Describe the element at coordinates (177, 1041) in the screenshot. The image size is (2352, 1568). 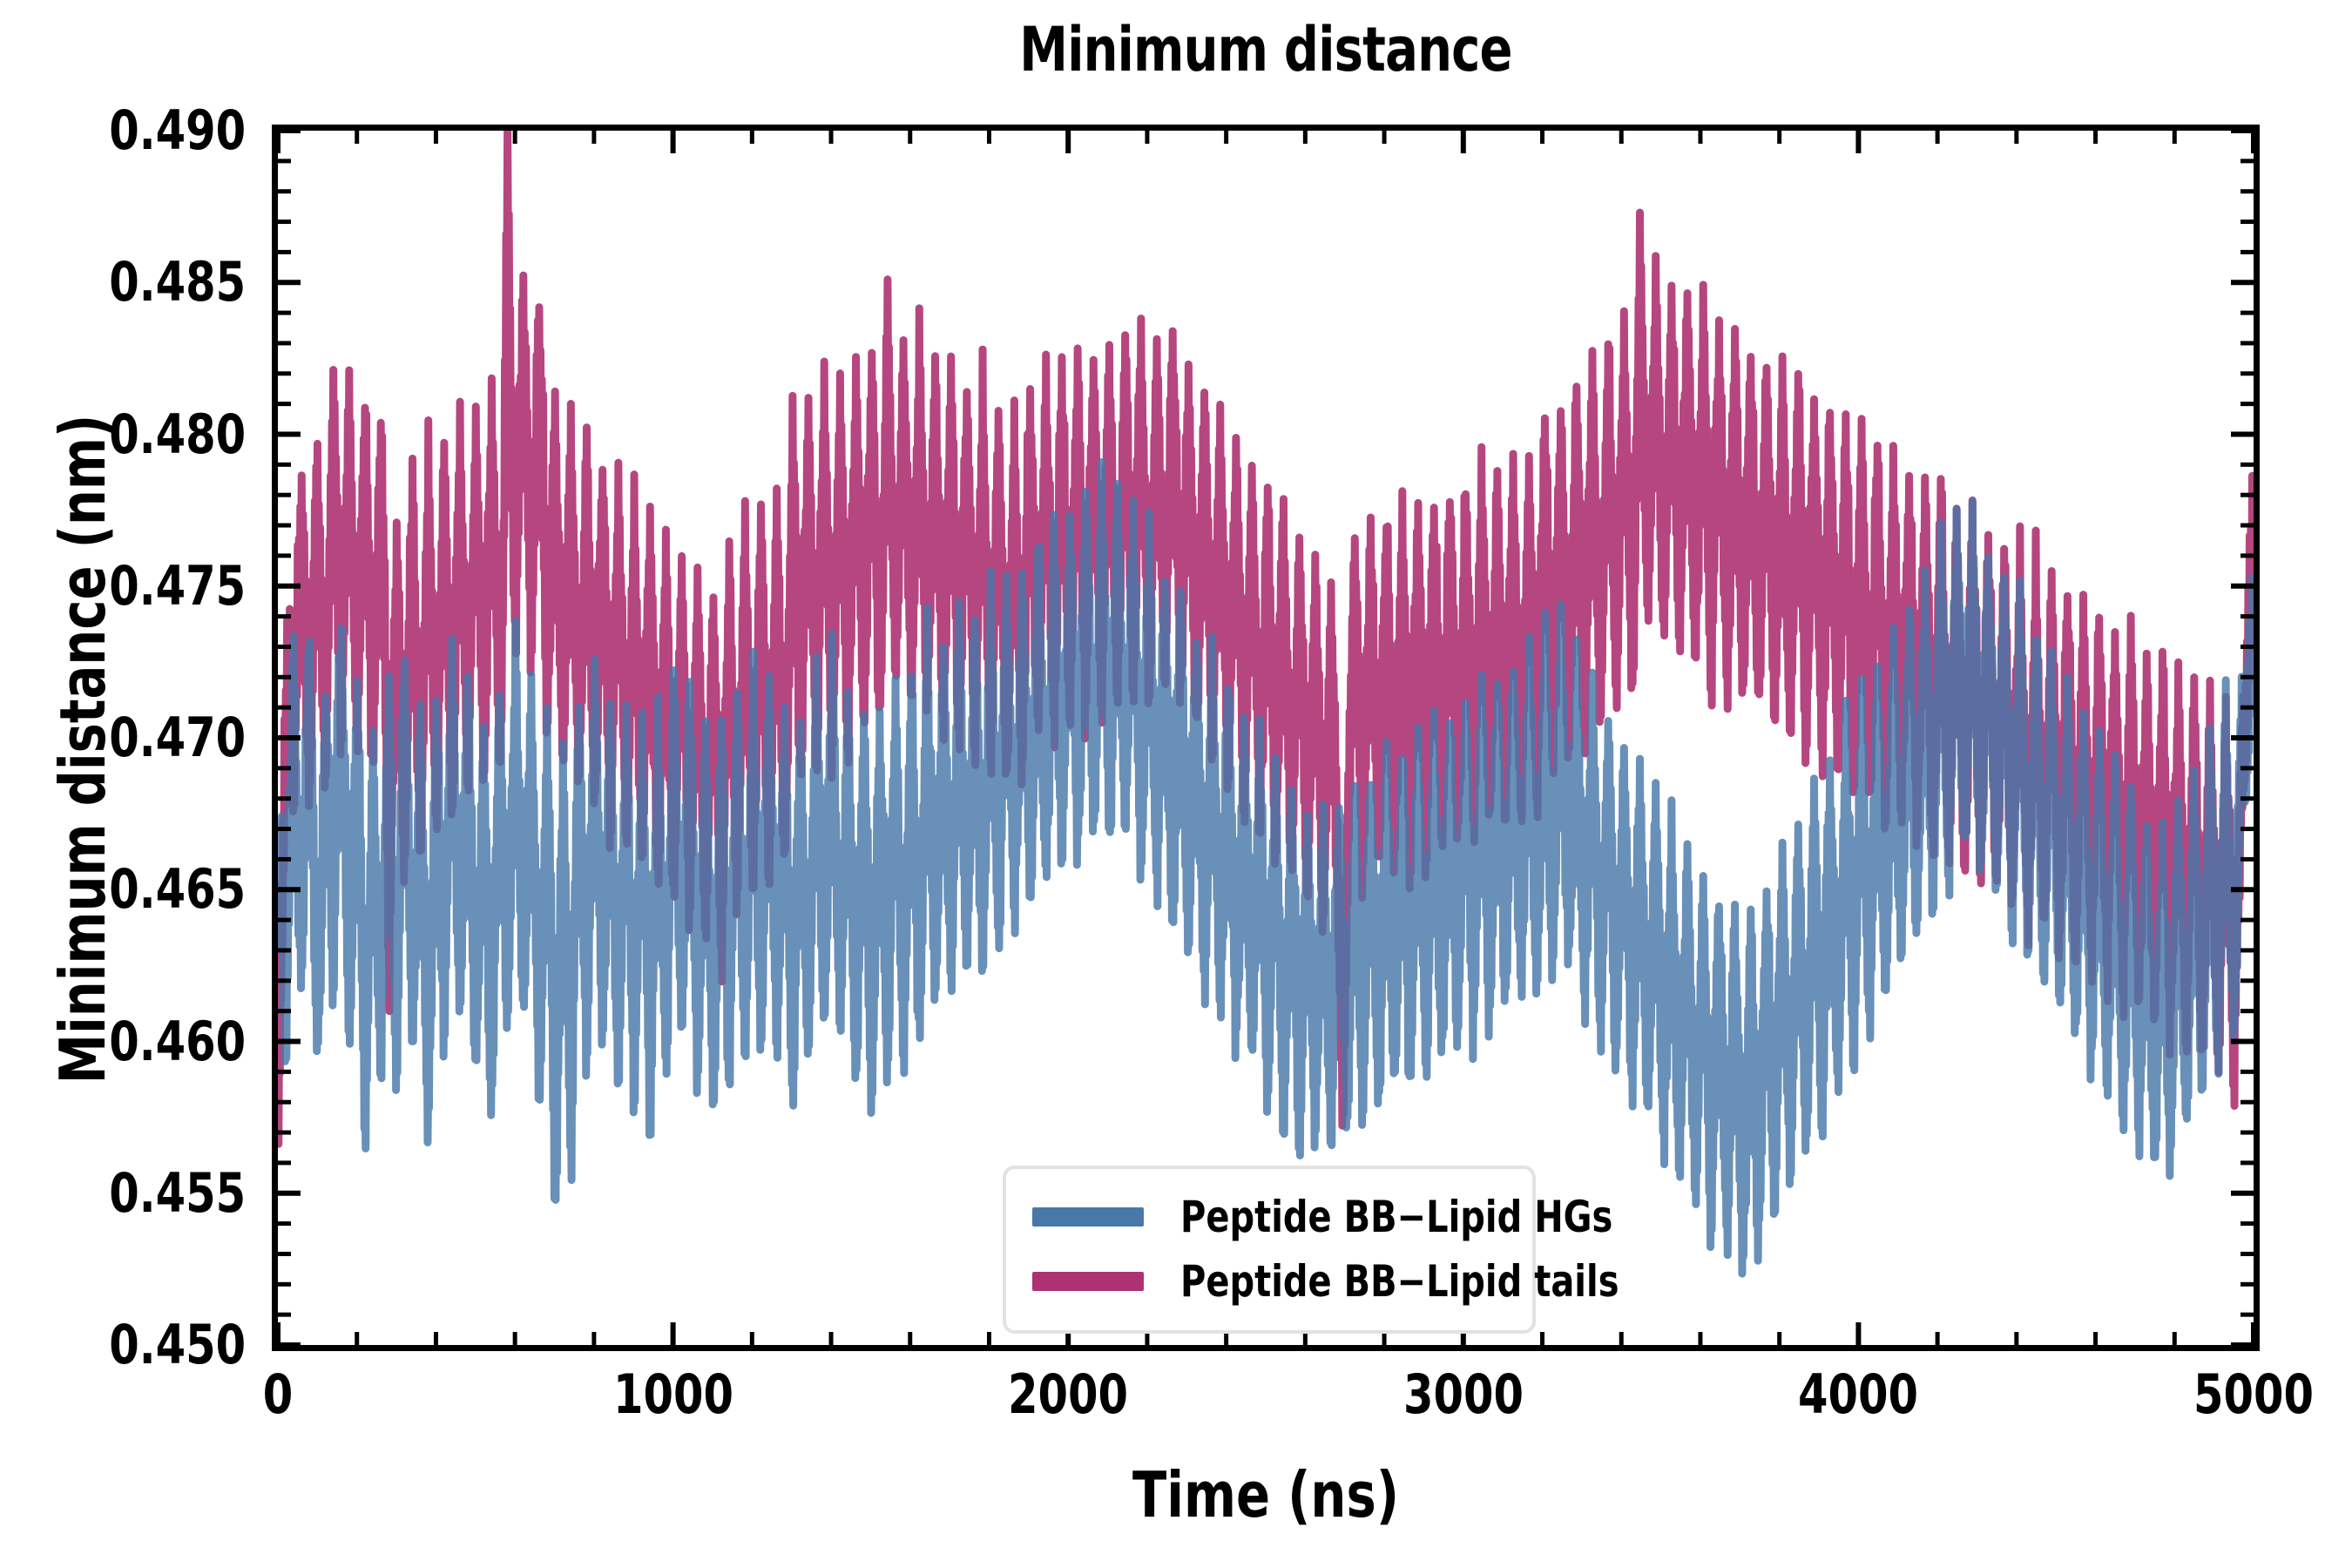
I see `y-tick-label: 0.460` at that location.